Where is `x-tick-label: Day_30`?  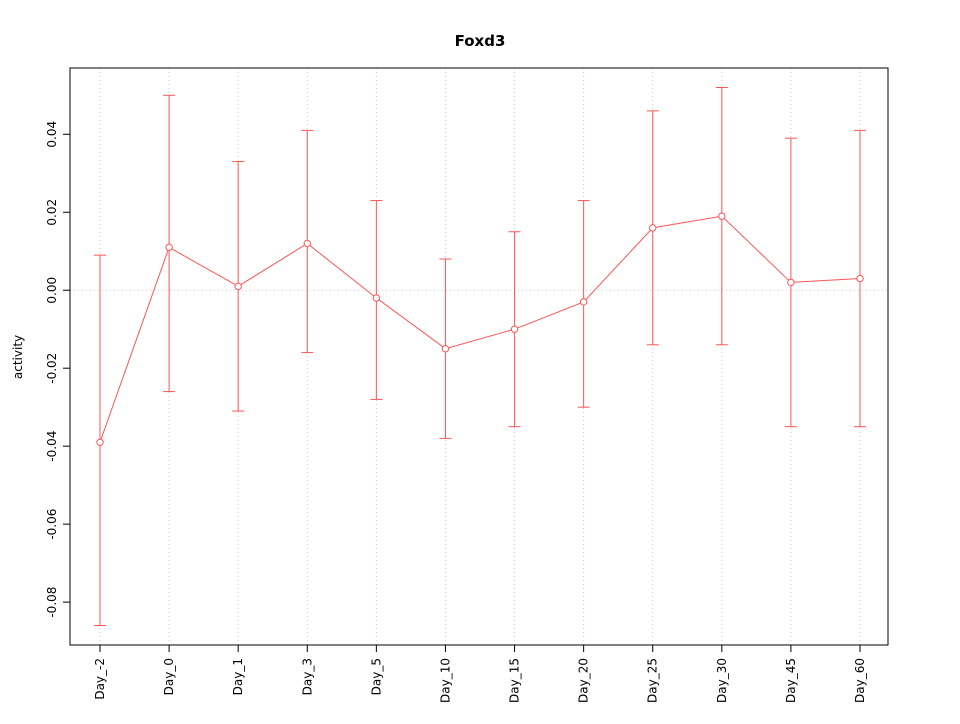
x-tick-label: Day_30 is located at coordinates (722, 680).